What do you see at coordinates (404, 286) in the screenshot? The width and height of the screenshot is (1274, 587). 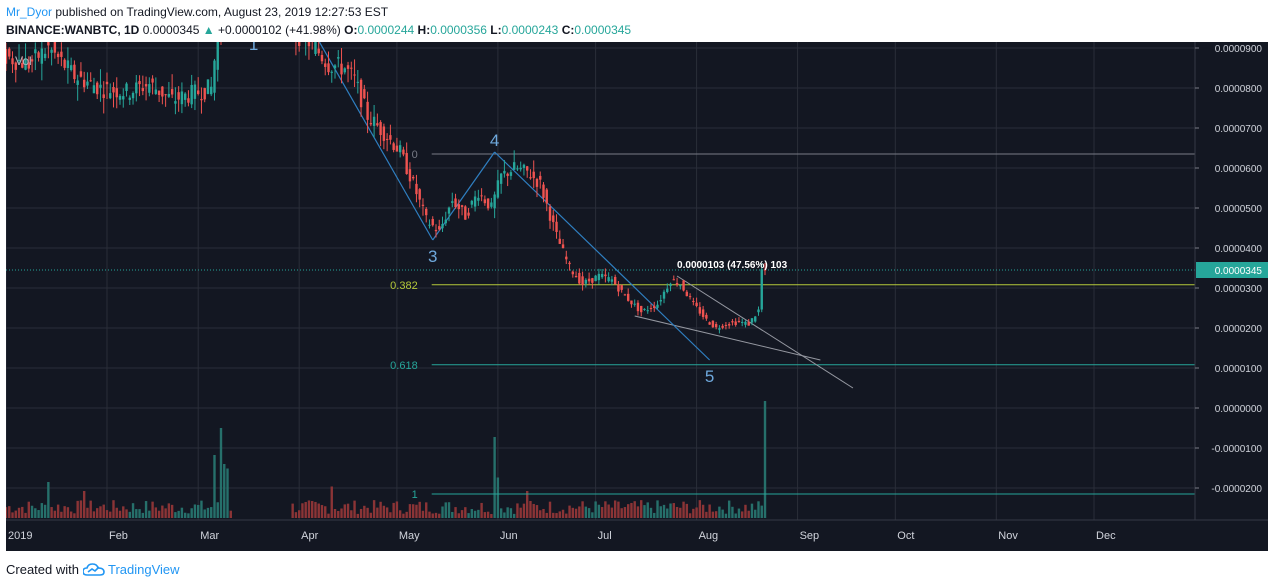 I see `fib-label: 0.382` at bounding box center [404, 286].